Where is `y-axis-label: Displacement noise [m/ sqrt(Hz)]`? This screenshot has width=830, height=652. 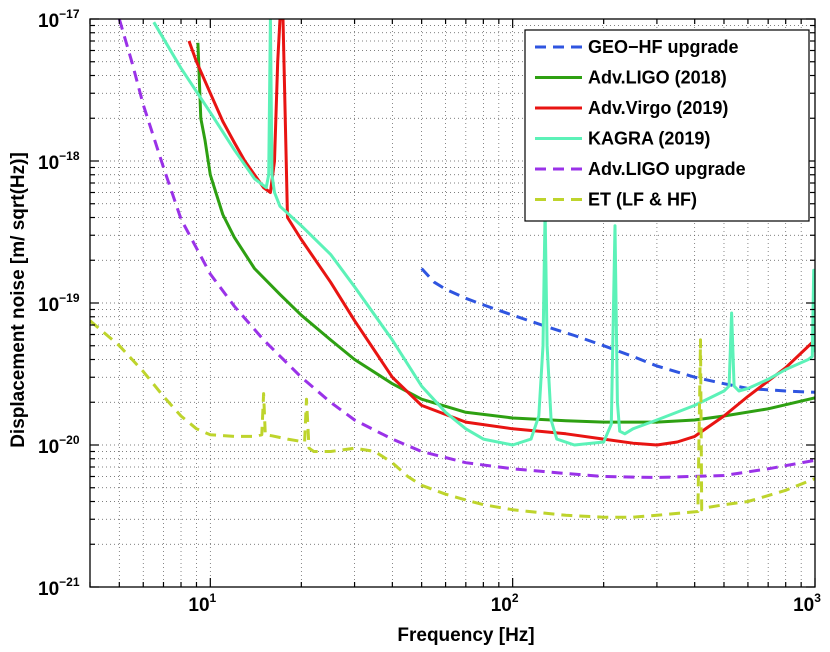
y-axis-label: Displacement noise [m/ sqrt(Hz)] is located at coordinates (18, 300).